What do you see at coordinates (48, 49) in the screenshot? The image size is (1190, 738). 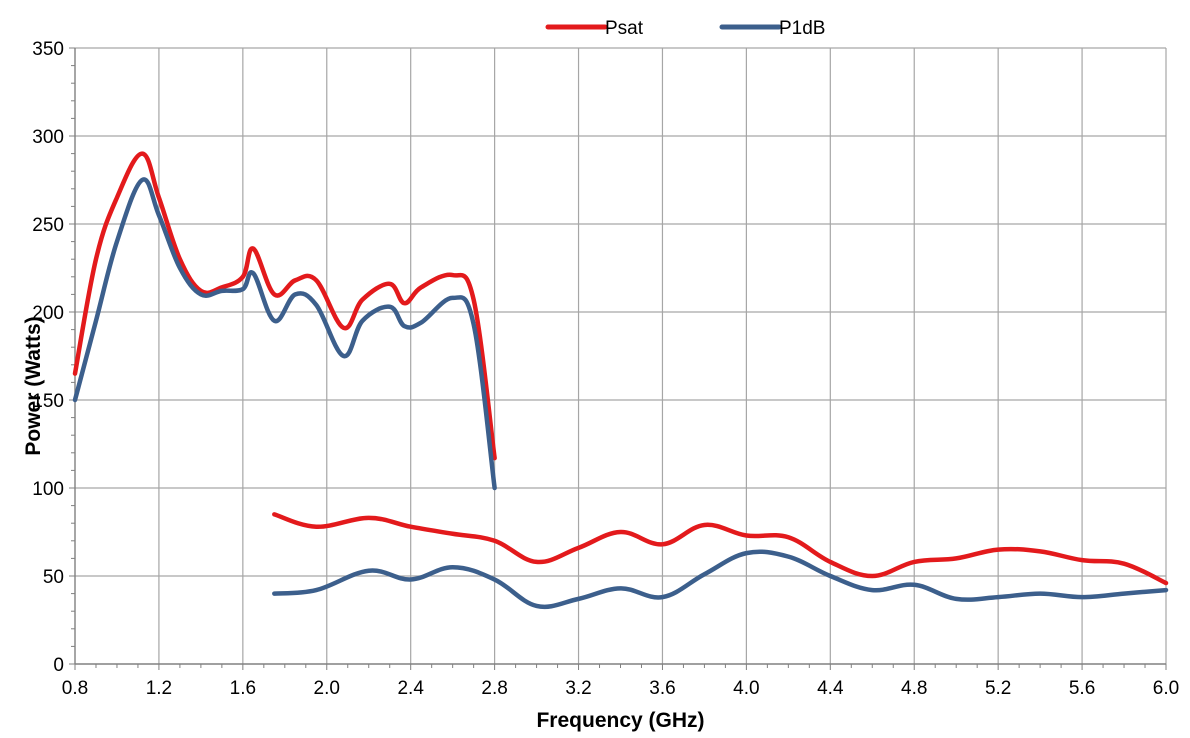 I see `y-tick-label: 350` at bounding box center [48, 49].